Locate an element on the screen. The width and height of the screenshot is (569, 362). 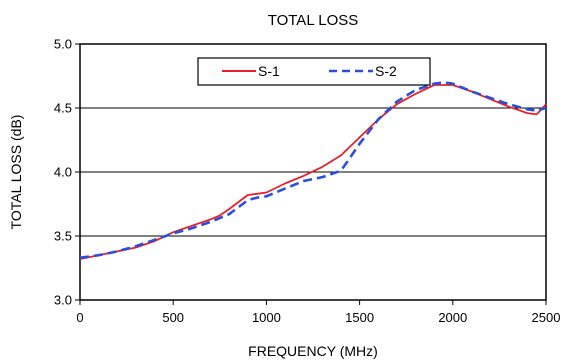
y-tick-label: 3.0 is located at coordinates (63, 300).